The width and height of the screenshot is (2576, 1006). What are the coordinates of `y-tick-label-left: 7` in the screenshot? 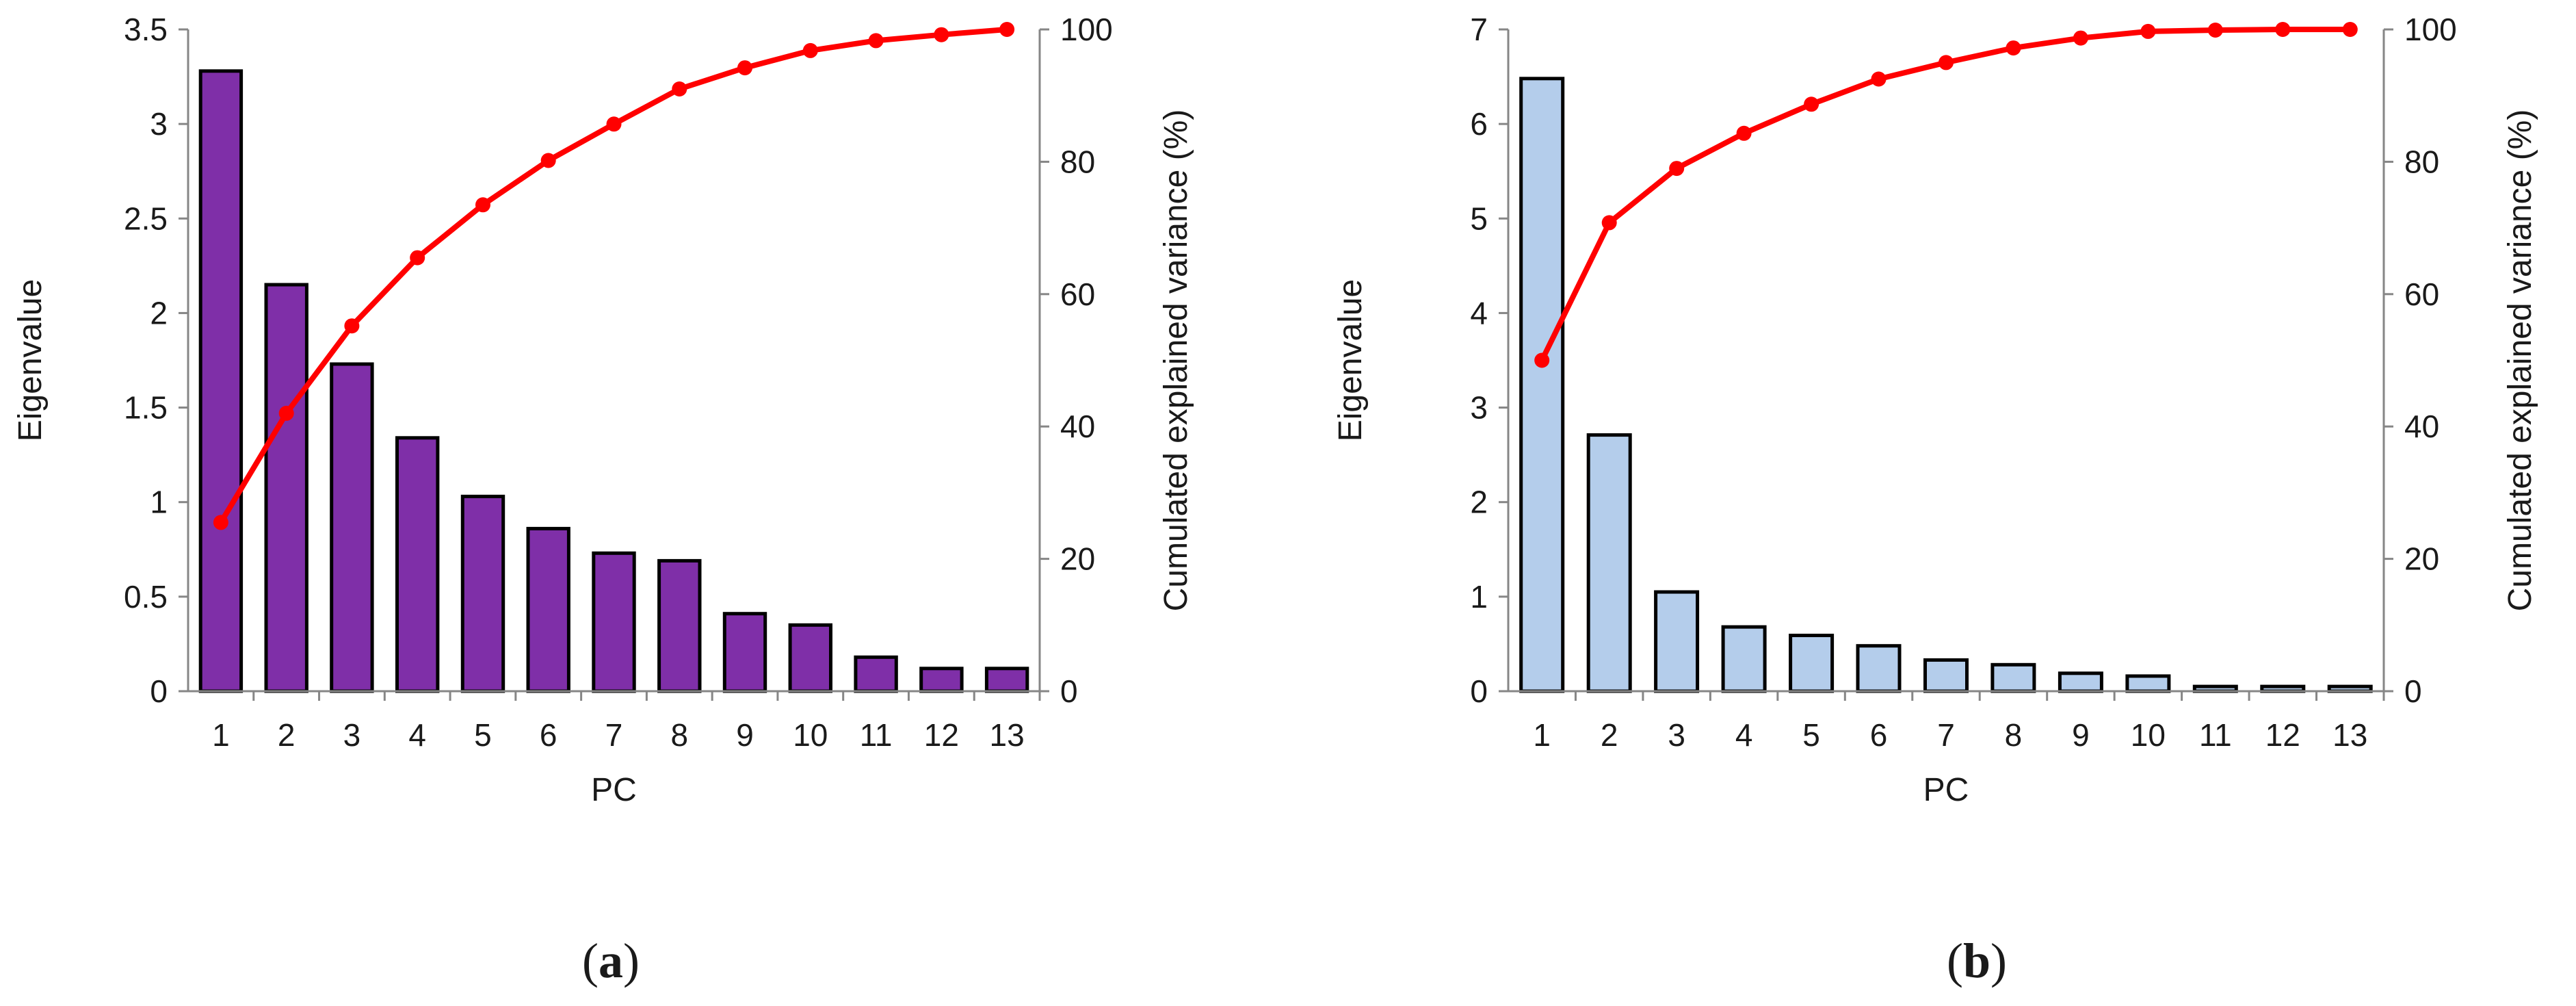 It's located at (1479, 29).